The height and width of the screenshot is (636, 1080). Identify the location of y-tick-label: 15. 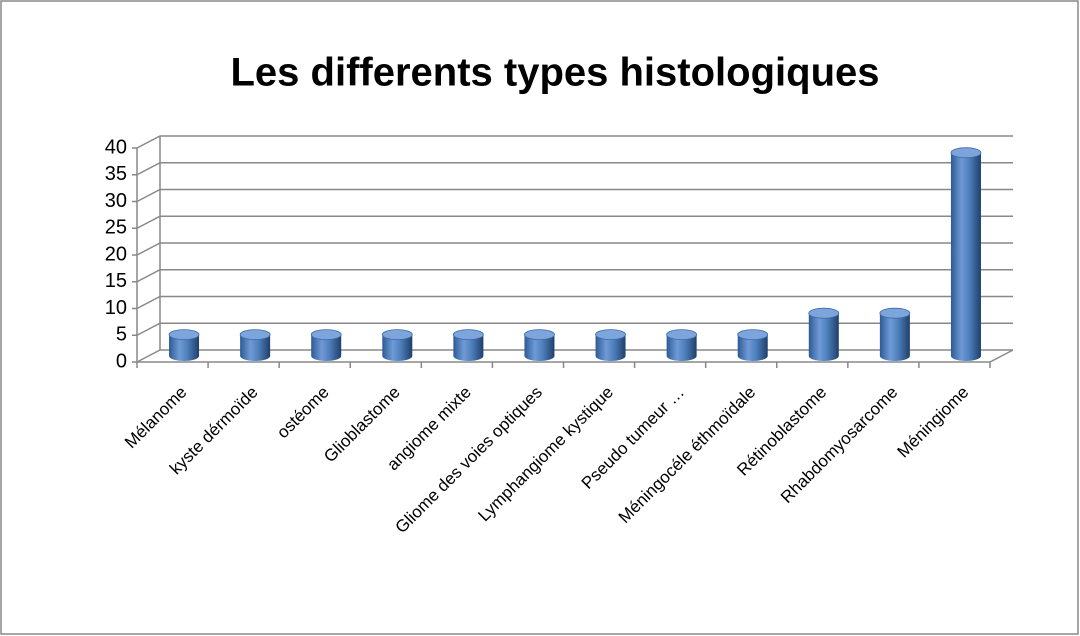
(116, 281).